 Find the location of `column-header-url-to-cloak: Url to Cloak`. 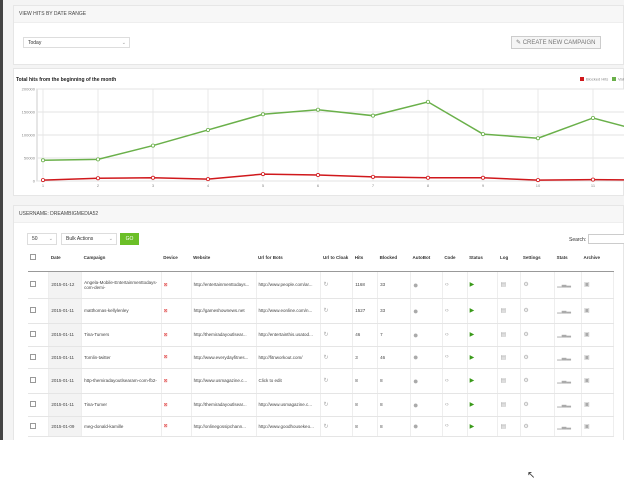

column-header-url-to-cloak: Url to Cloak is located at coordinates (336, 258).